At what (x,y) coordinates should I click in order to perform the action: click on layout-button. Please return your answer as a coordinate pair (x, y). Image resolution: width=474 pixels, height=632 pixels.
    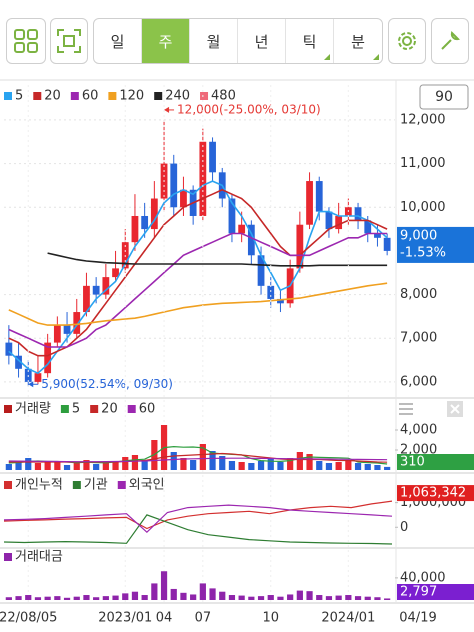
    Looking at the image, I should click on (26, 41).